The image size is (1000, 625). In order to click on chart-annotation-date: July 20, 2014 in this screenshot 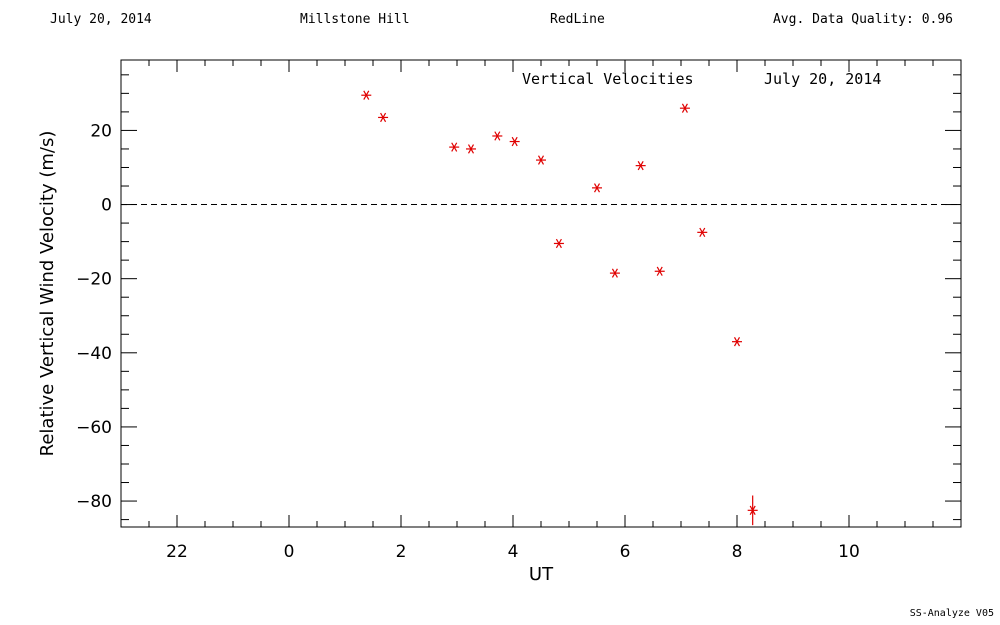, I will do `click(822, 79)`.